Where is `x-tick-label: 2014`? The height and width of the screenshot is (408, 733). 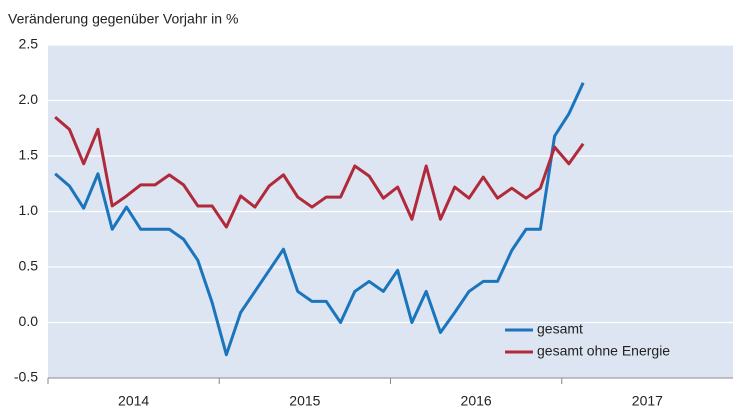 x-tick-label: 2014 is located at coordinates (133, 400).